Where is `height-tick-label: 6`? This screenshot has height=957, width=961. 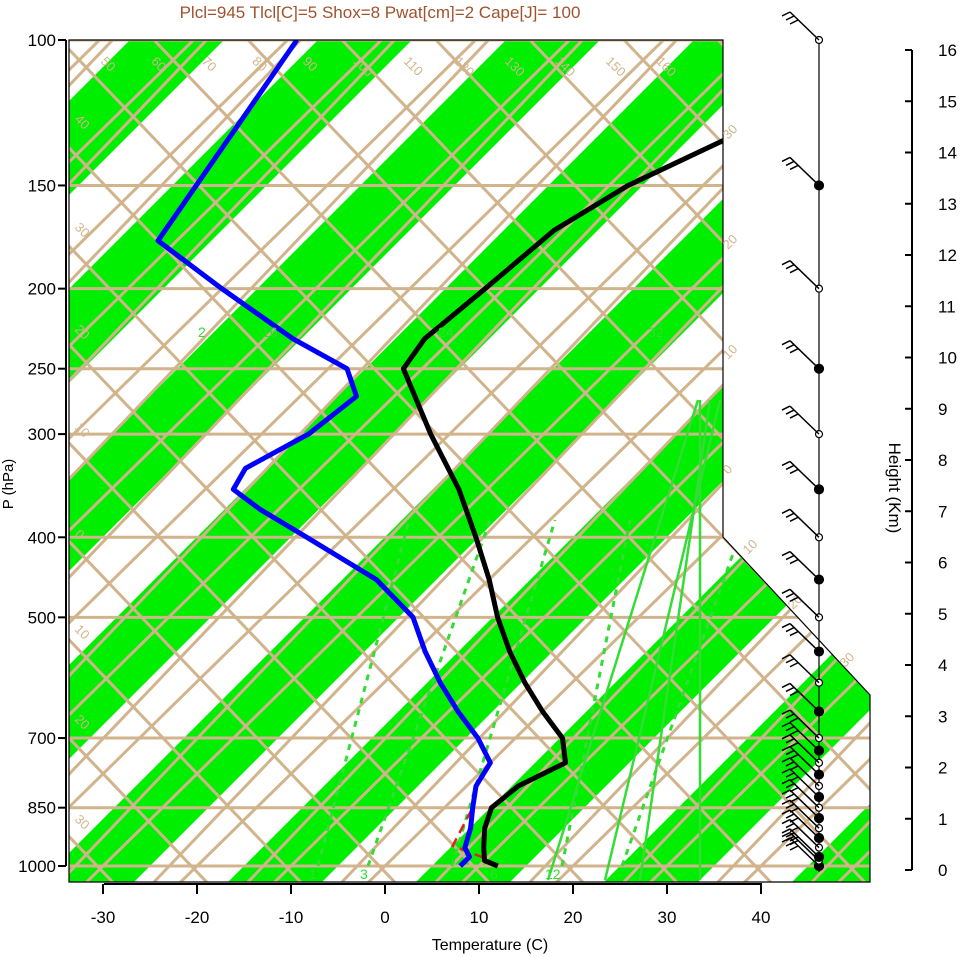
height-tick-label: 6 is located at coordinates (942, 563).